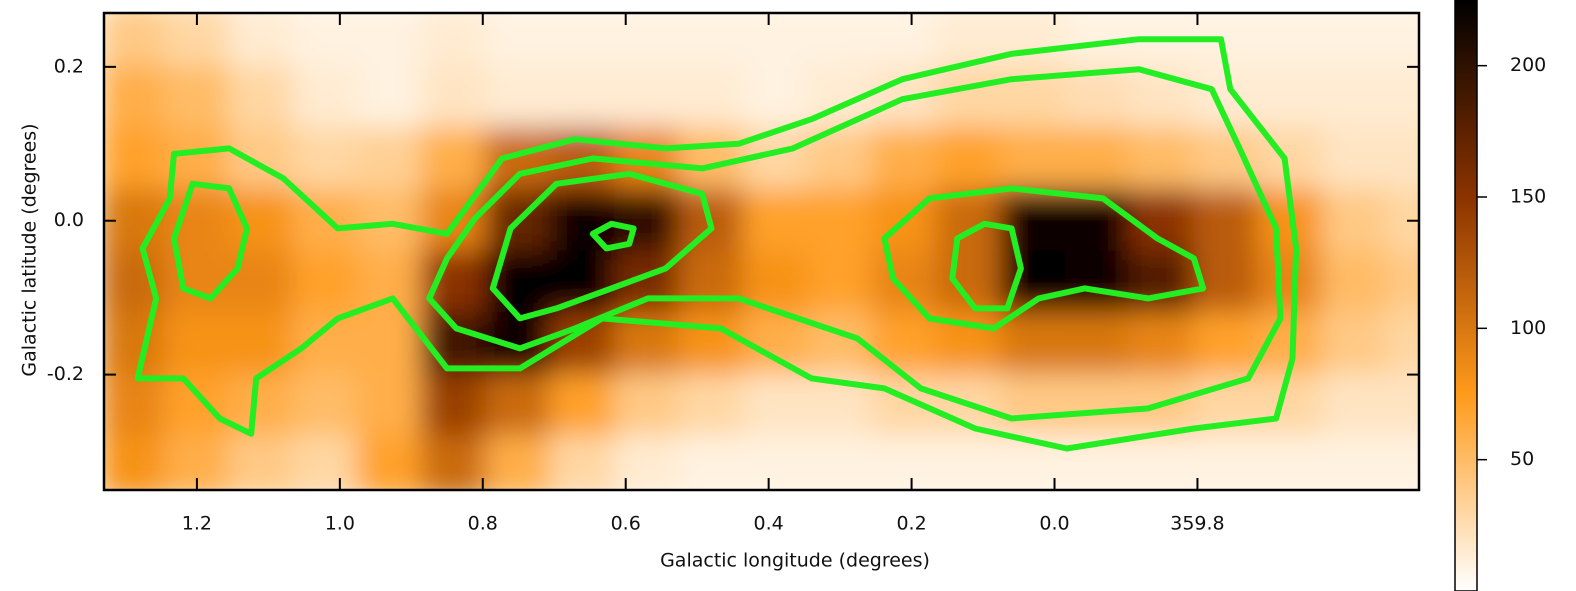 This screenshot has width=1576, height=591. What do you see at coordinates (1528, 328) in the screenshot?
I see `colorbar-tick-label: 100` at bounding box center [1528, 328].